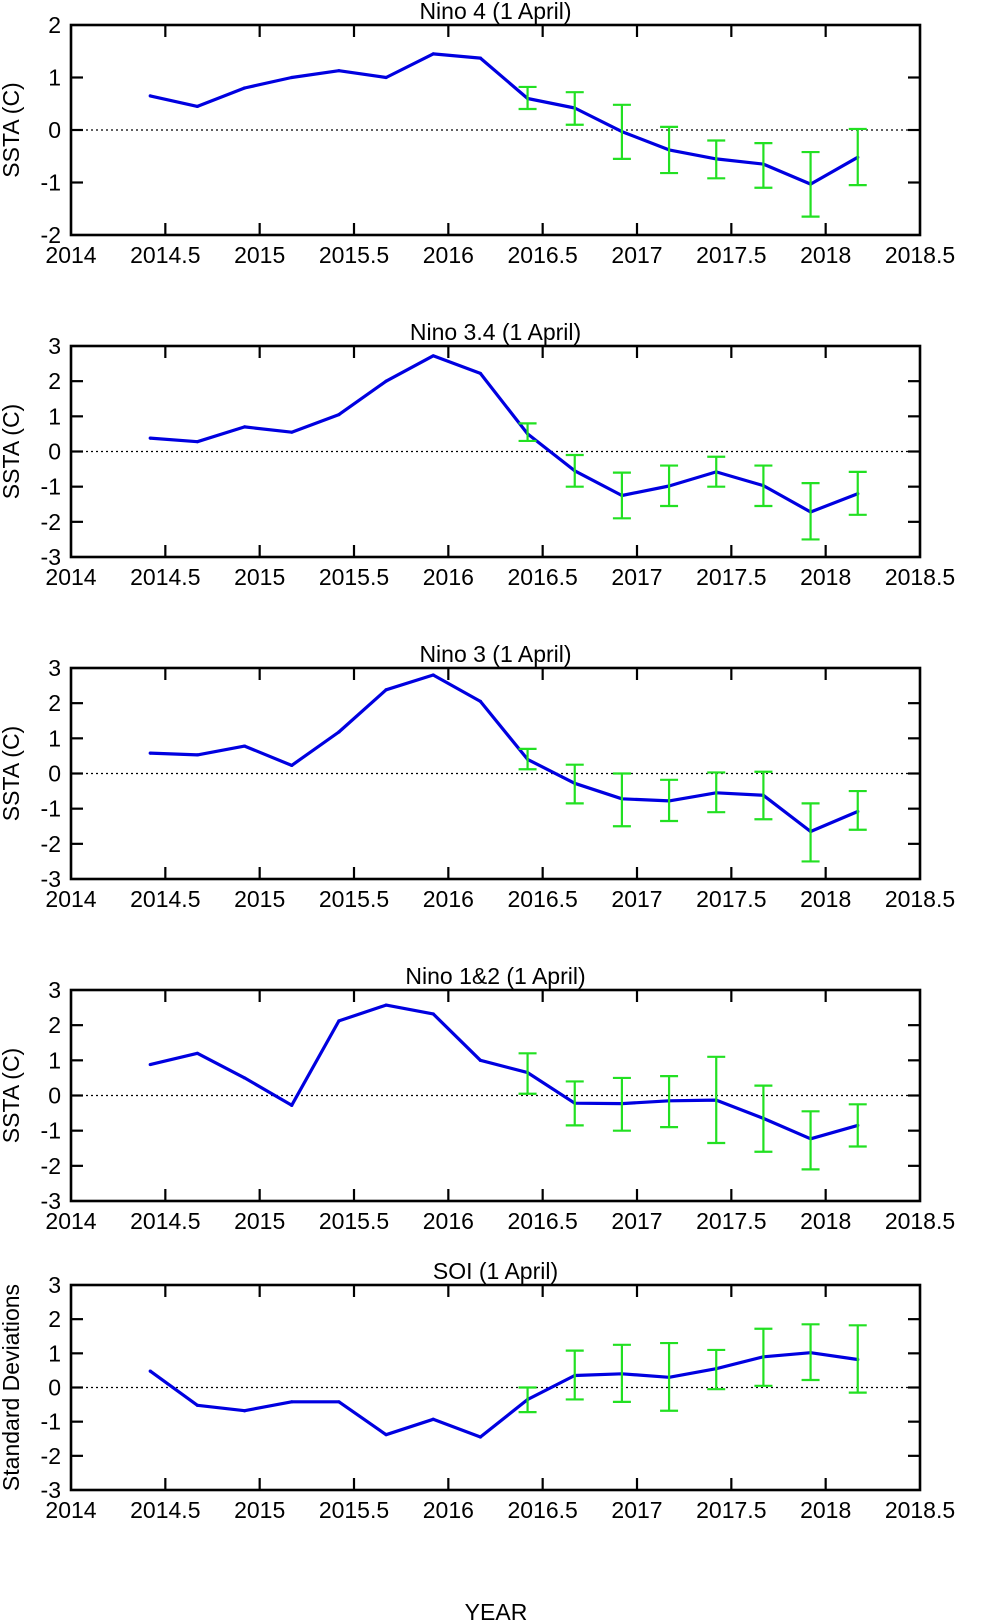 Image resolution: width=997 pixels, height=1622 pixels. Describe the element at coordinates (51, 487) in the screenshot. I see `y-tick-label: -1` at that location.